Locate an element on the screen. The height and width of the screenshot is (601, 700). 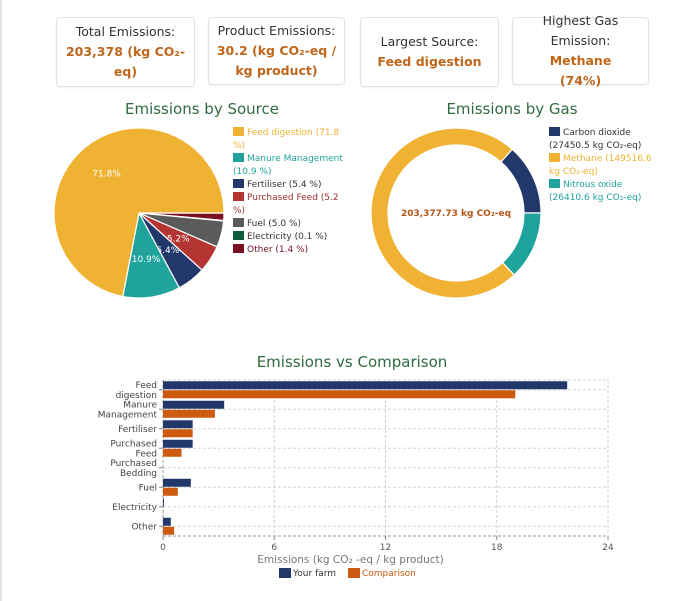
card-value: Feed digestion is located at coordinates (429, 61).